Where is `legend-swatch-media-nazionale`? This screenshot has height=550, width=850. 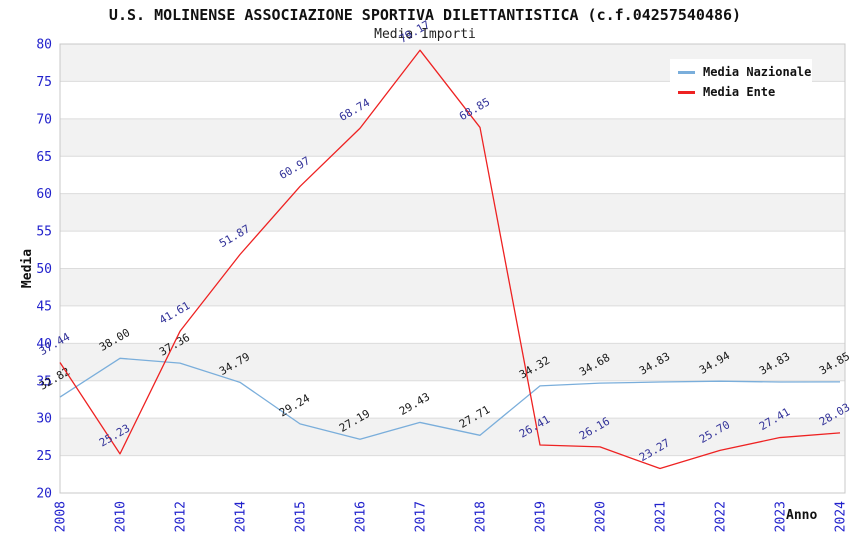
legend-swatch-media-nazionale is located at coordinates (686, 72).